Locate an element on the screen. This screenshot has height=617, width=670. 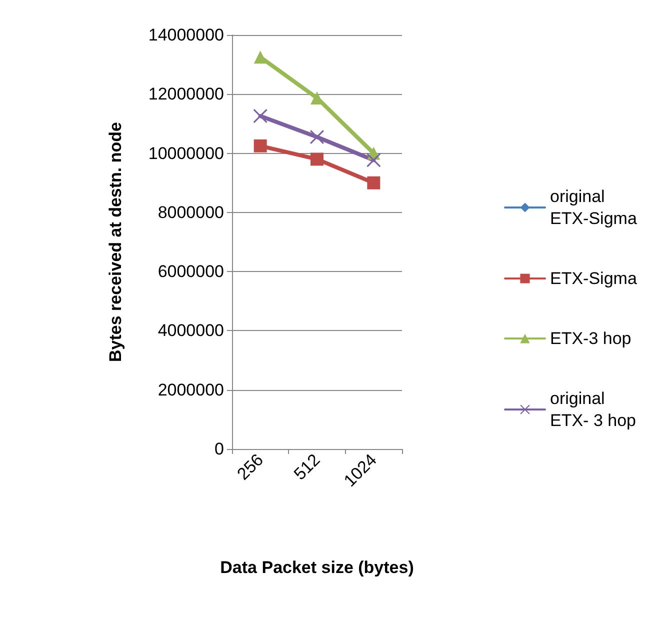
y-axis-title: Bytes received at destn. node is located at coordinates (115, 242).